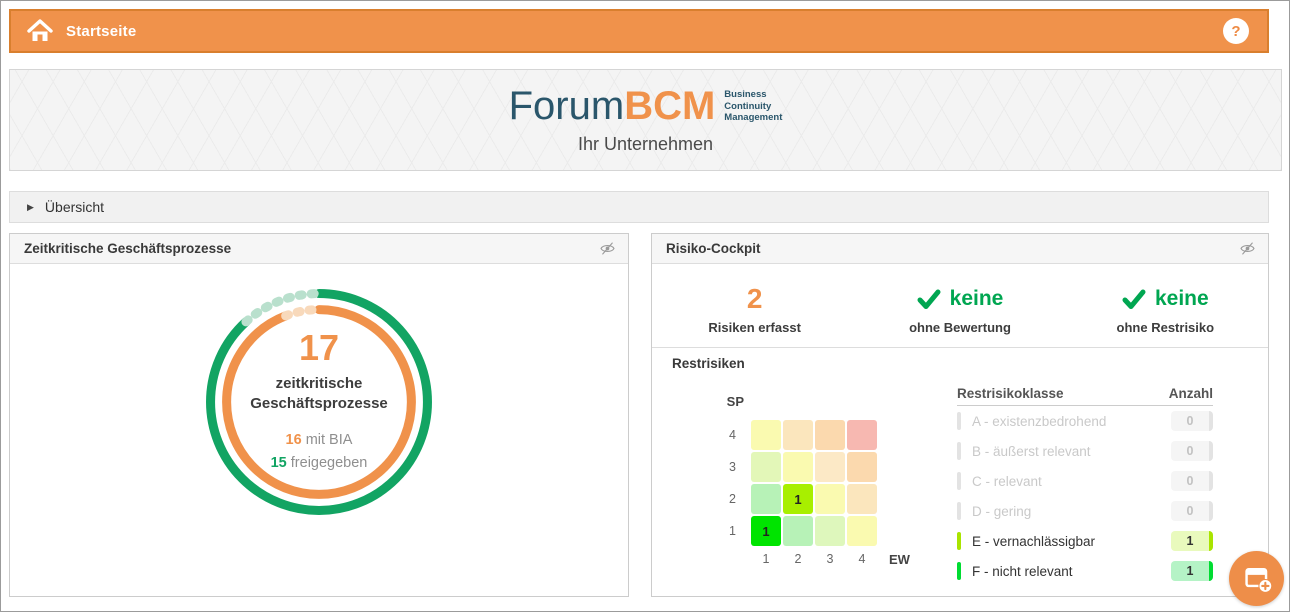 The height and width of the screenshot is (612, 1290). What do you see at coordinates (1085, 511) in the screenshot?
I see `table-row: D - gering 0` at bounding box center [1085, 511].